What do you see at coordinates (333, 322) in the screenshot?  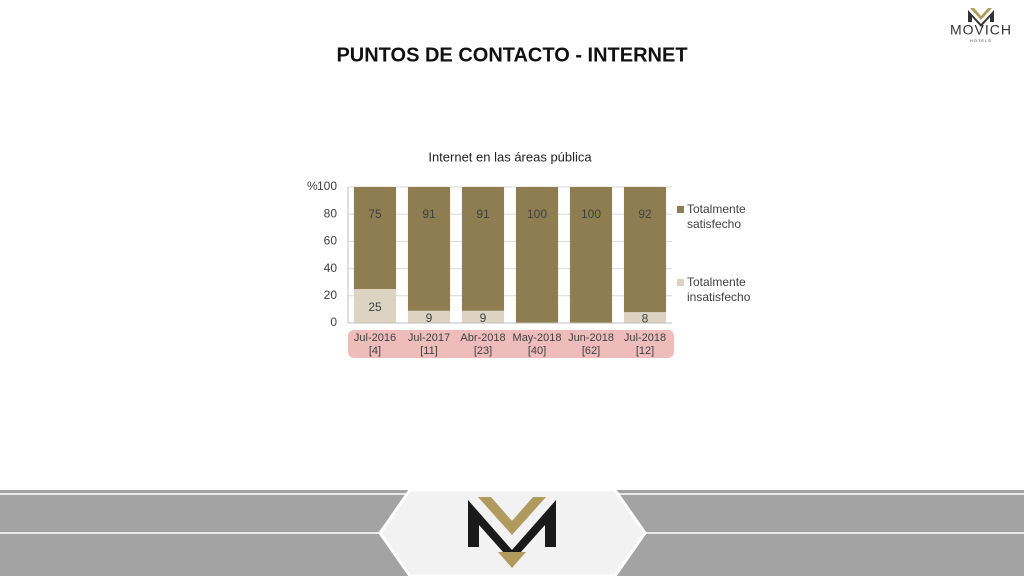 I see `y-tick-label: 0` at bounding box center [333, 322].